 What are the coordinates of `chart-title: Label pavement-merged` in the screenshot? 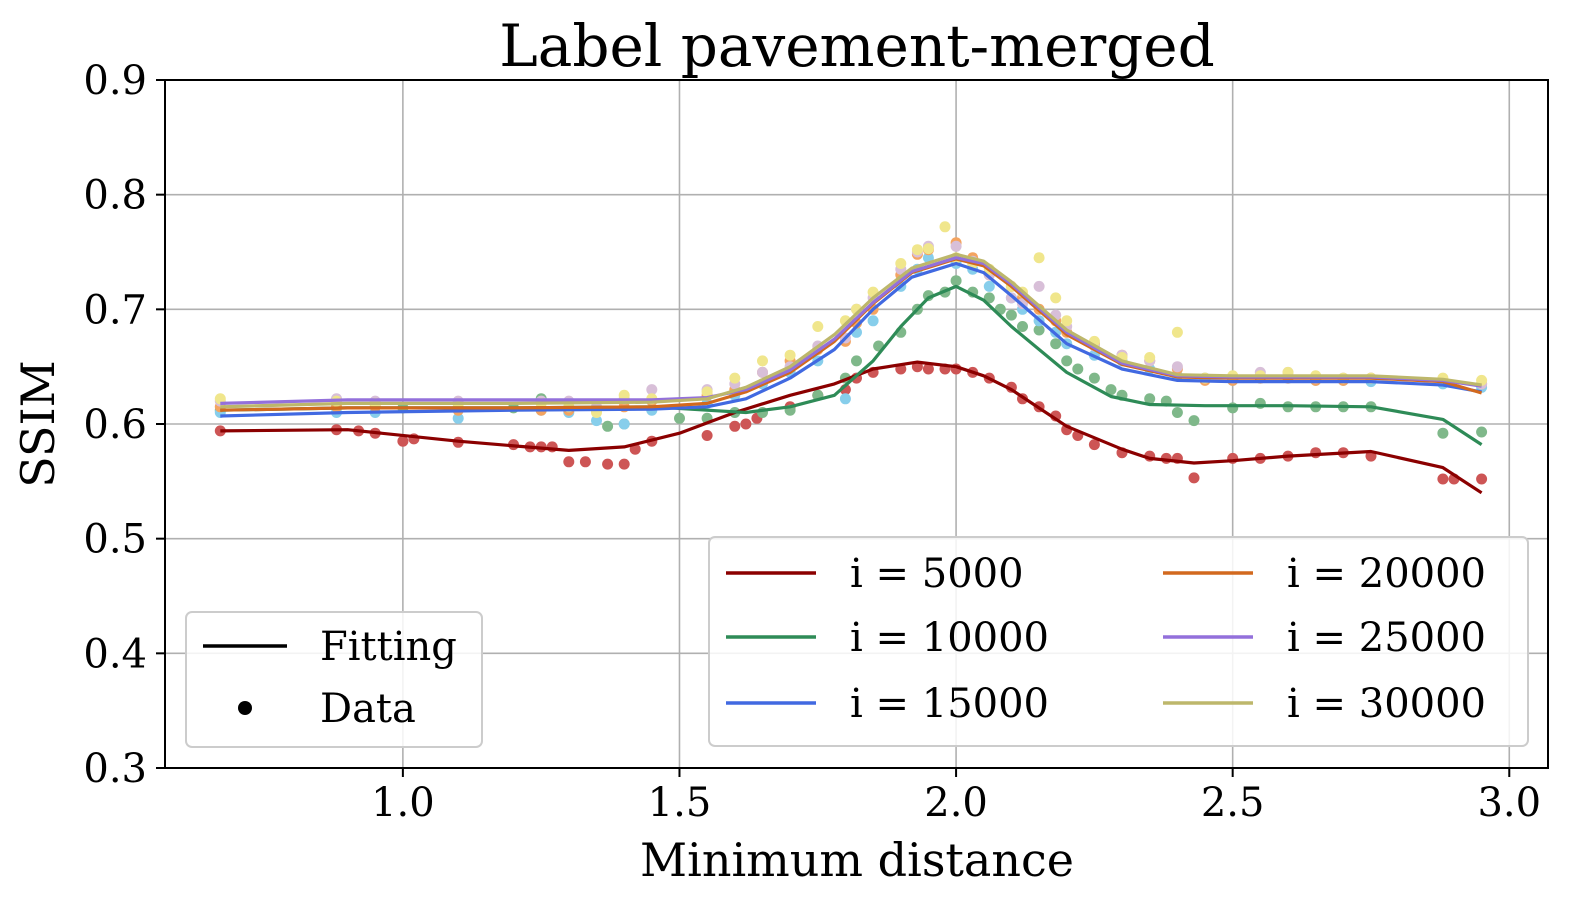 It's located at (857, 46).